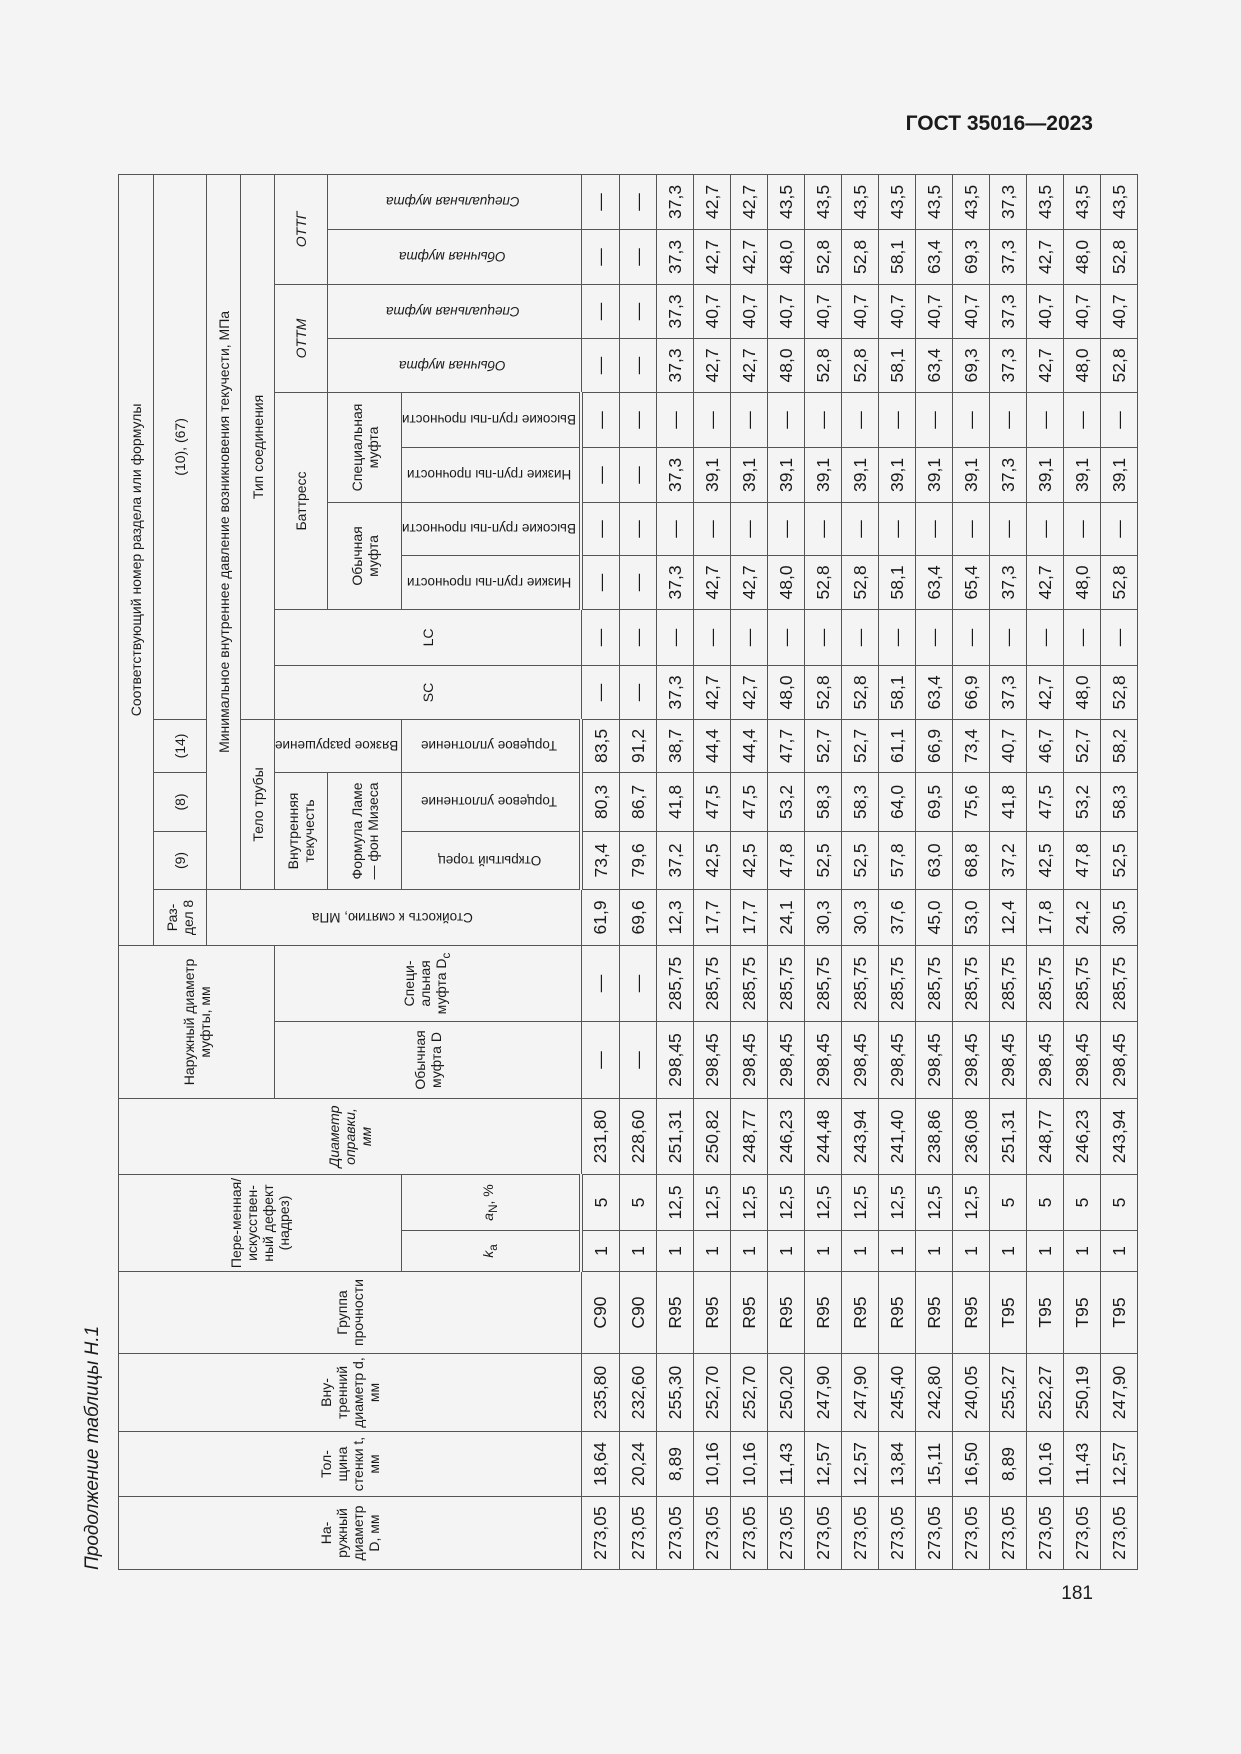 Image resolution: width=1241 pixels, height=1754 pixels. I want to click on header-coupling-regular: Обычная муфта D, so click(428, 1060).